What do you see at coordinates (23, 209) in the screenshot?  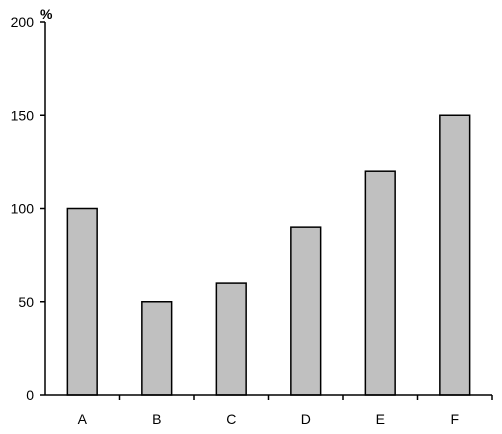 I see `y-tick-label: 100` at bounding box center [23, 209].